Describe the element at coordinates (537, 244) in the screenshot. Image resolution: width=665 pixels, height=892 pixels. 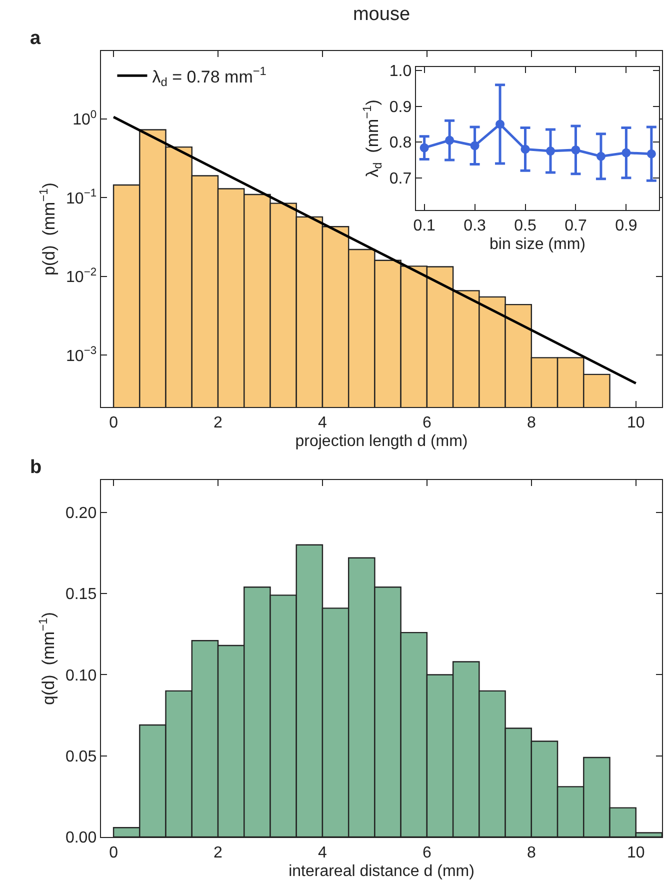
I see `x-axis-title: bin size (mm)` at that location.